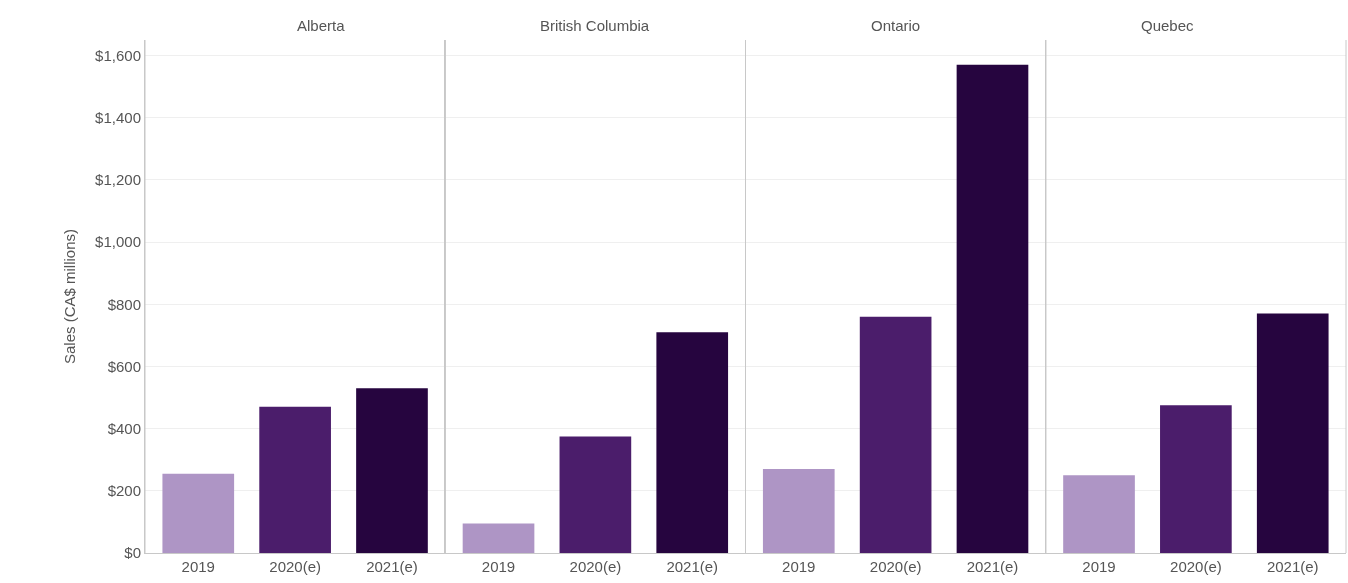 This screenshot has height=583, width=1348. I want to click on y-tick-label: $1,000, so click(118, 242).